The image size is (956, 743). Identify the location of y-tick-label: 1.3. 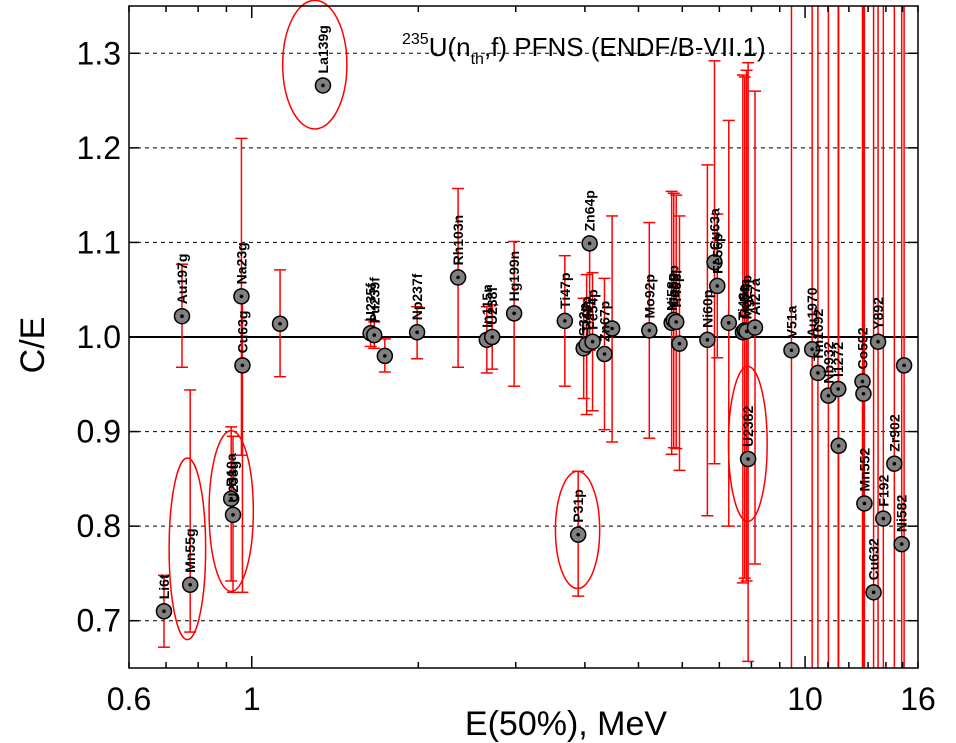
(99, 53).